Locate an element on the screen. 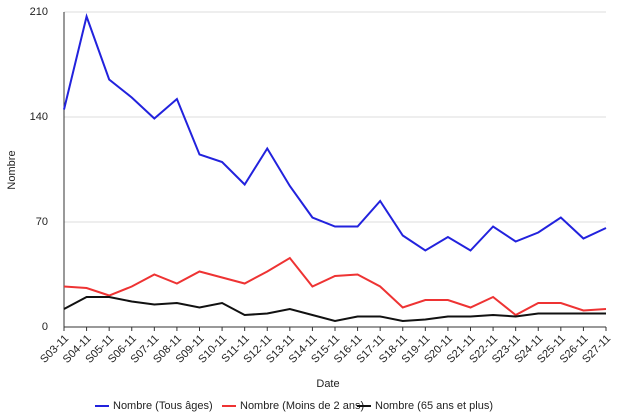 The height and width of the screenshot is (414, 619). legend-label: Nombre (65 ans et plus) is located at coordinates (434, 406).